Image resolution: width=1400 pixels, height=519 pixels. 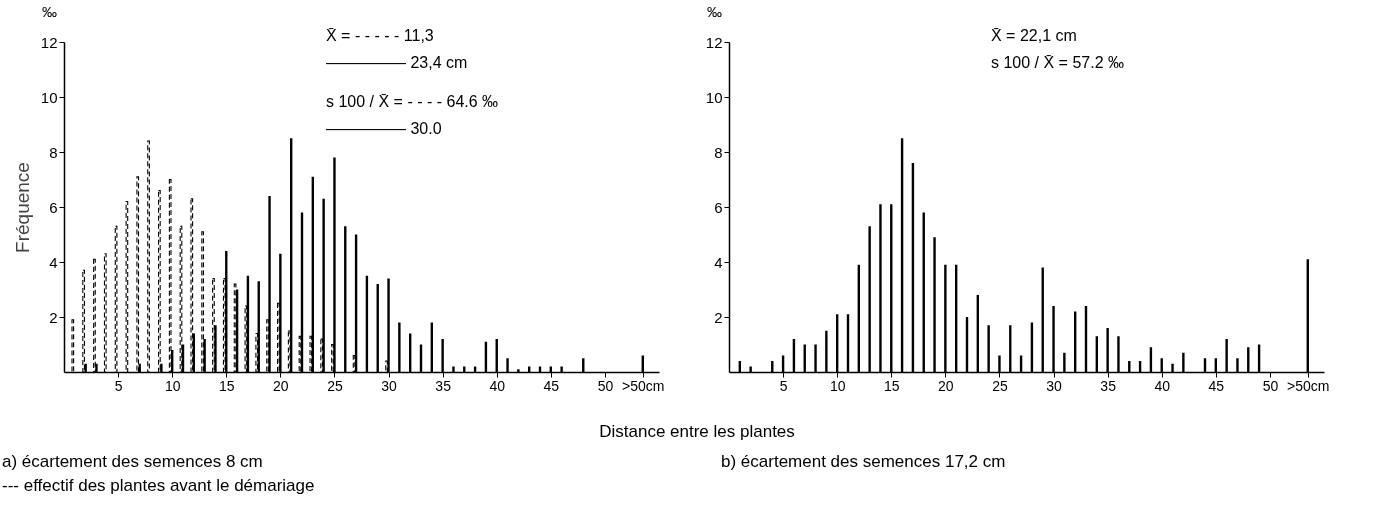 What do you see at coordinates (412, 101) in the screenshot?
I see `annotation: s 100 / X̄ = - - - - 64.6 ‰` at bounding box center [412, 101].